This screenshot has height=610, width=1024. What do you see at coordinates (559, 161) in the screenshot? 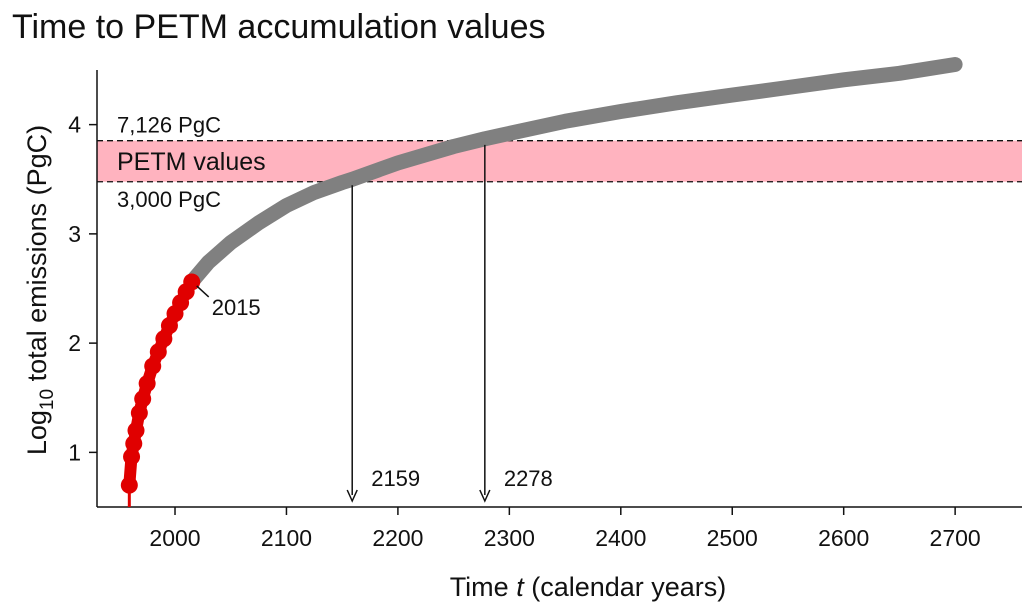
I see `petm-band` at bounding box center [559, 161].